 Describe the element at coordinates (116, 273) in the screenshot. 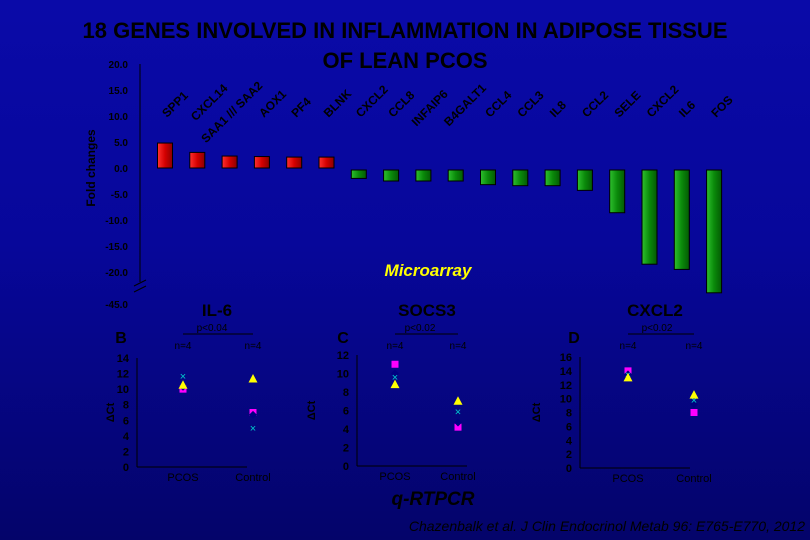

I see `y-tick-label: -20.0` at that location.